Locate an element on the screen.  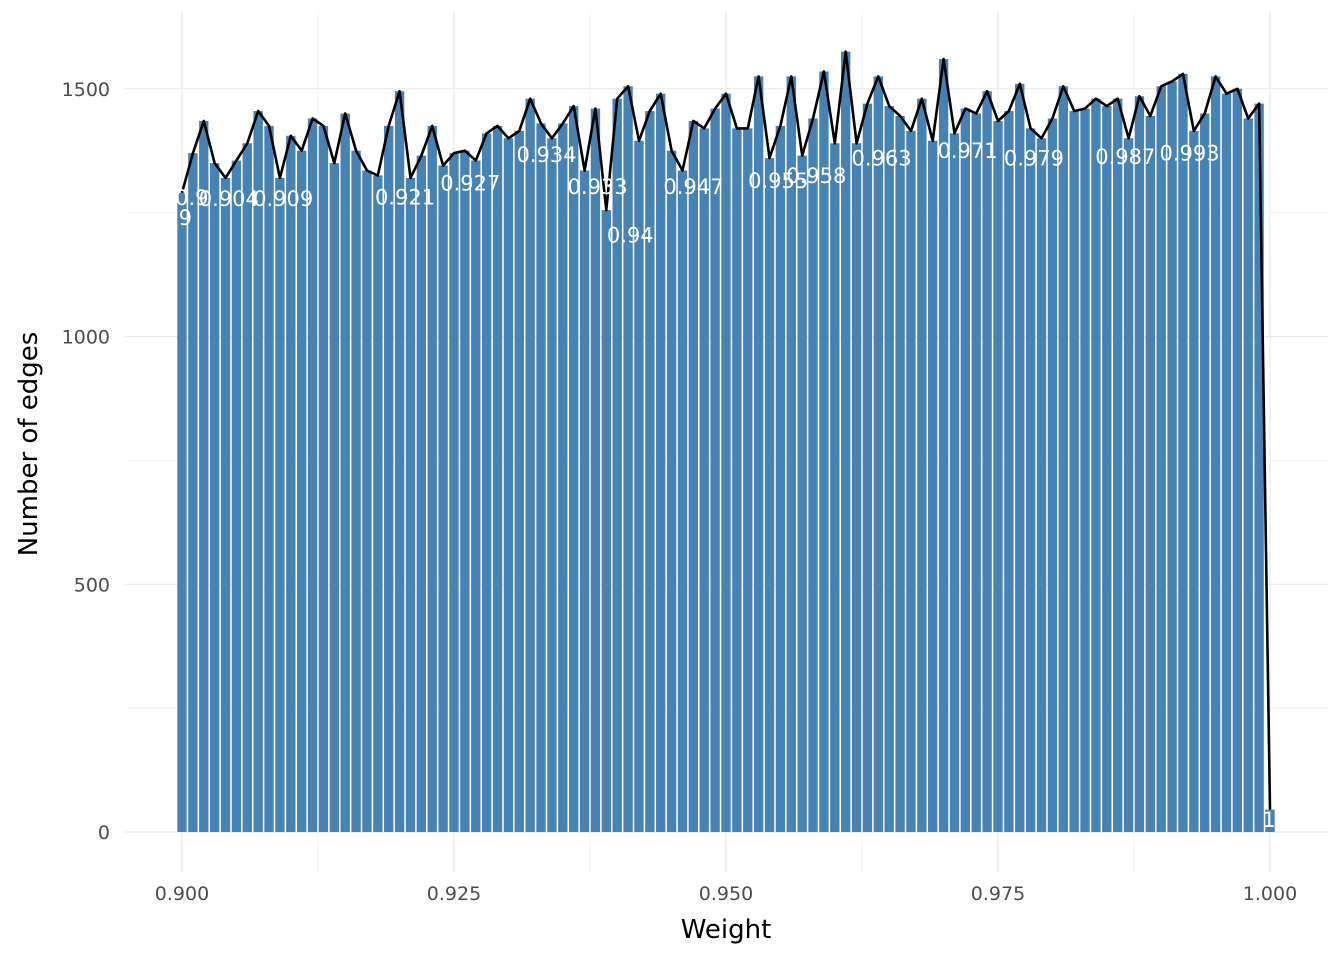
y-axis-title: Number of edges is located at coordinates (29, 444).